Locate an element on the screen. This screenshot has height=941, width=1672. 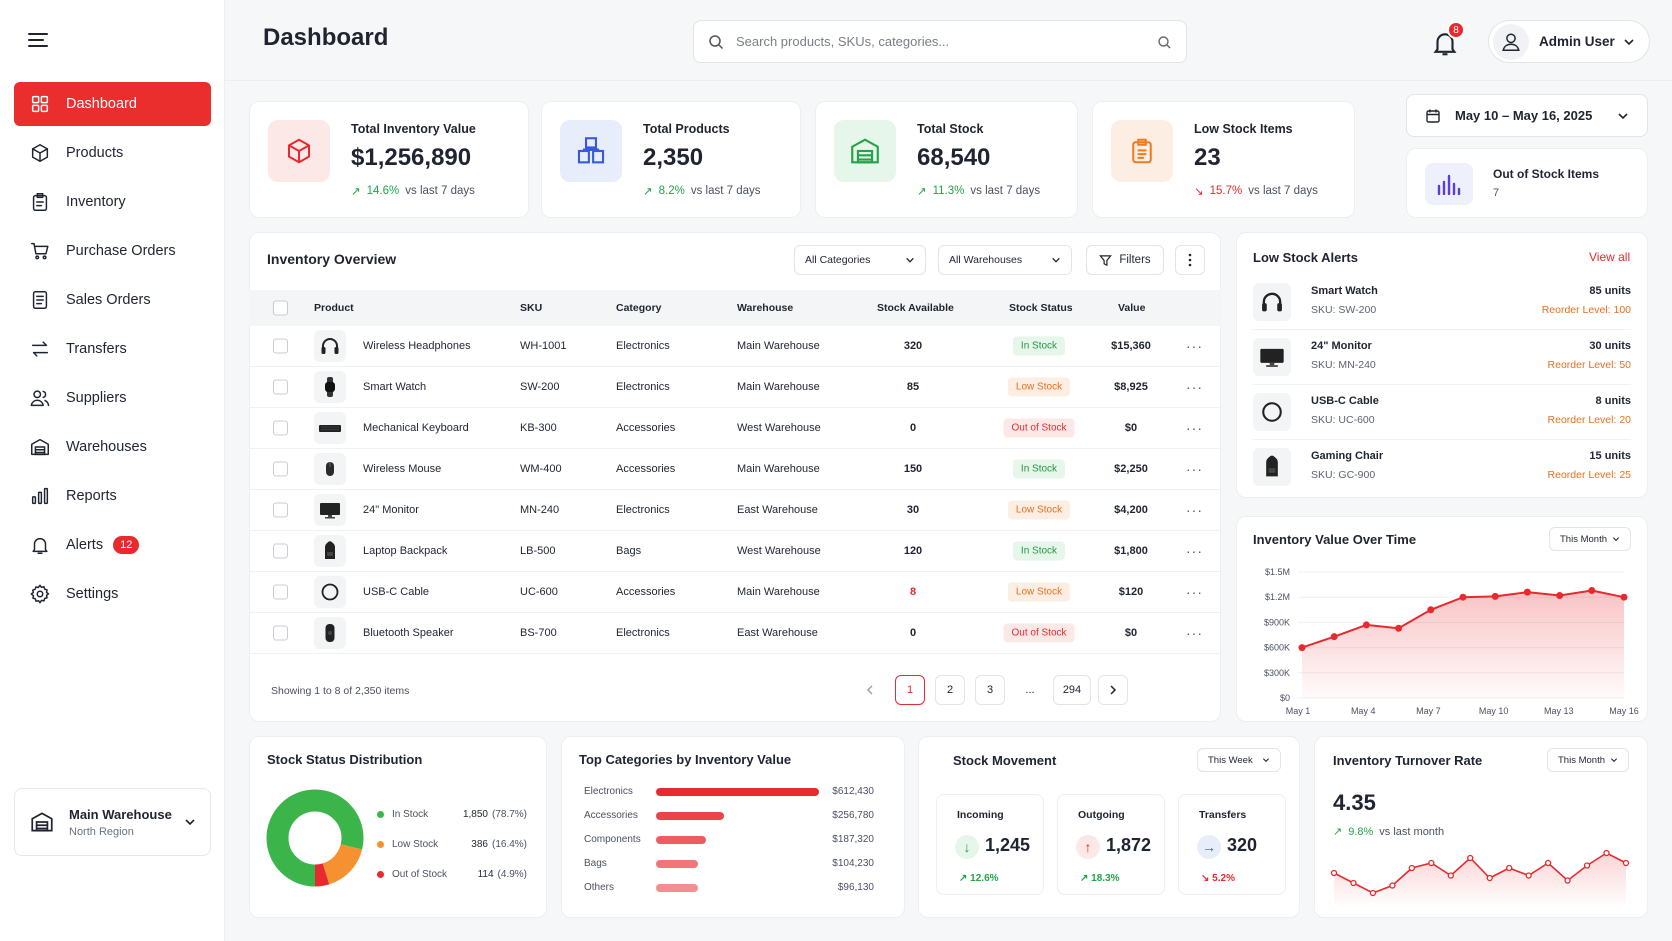
filters-button: Filters is located at coordinates (1125, 260).